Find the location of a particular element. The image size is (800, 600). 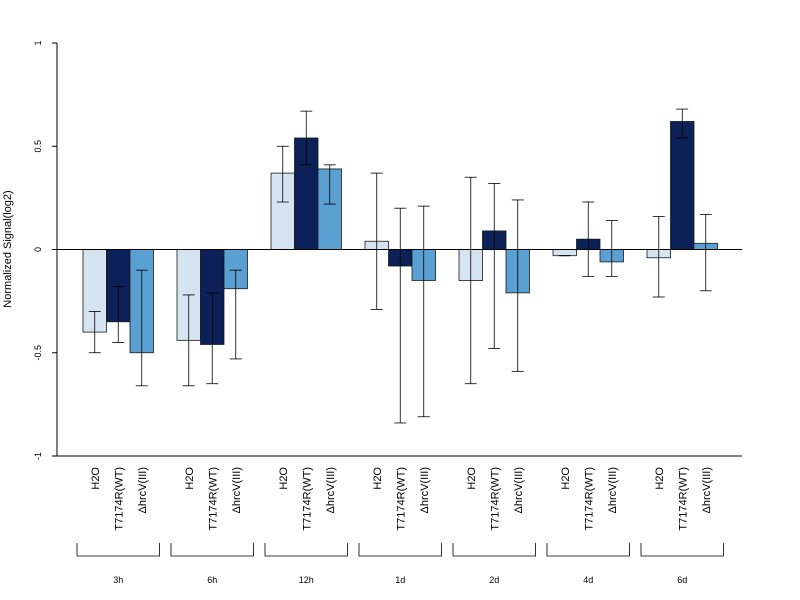

y-tick-label: 1 is located at coordinates (38, 42).